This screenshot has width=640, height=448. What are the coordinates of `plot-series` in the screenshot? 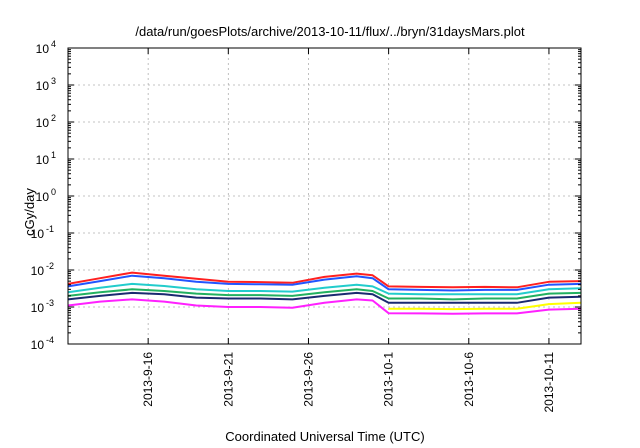 It's located at (324, 293).